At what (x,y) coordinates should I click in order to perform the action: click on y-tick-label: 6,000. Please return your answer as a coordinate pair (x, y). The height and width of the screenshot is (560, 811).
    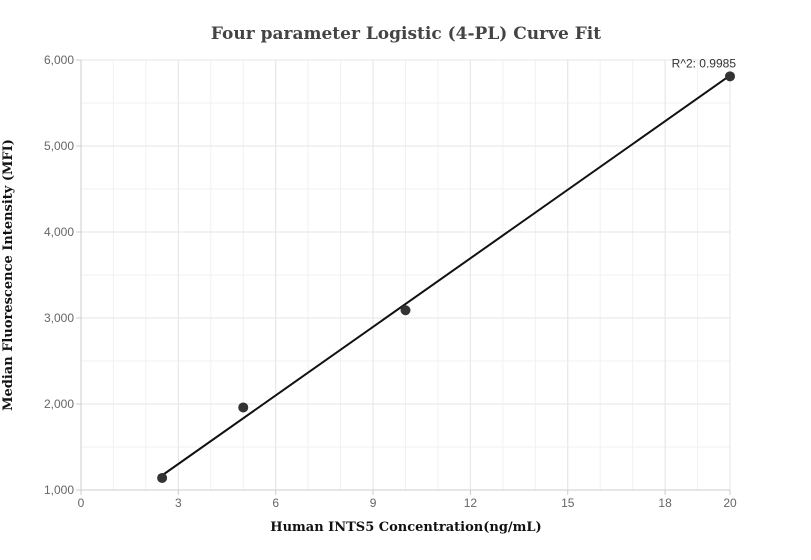
    Looking at the image, I should click on (59, 60).